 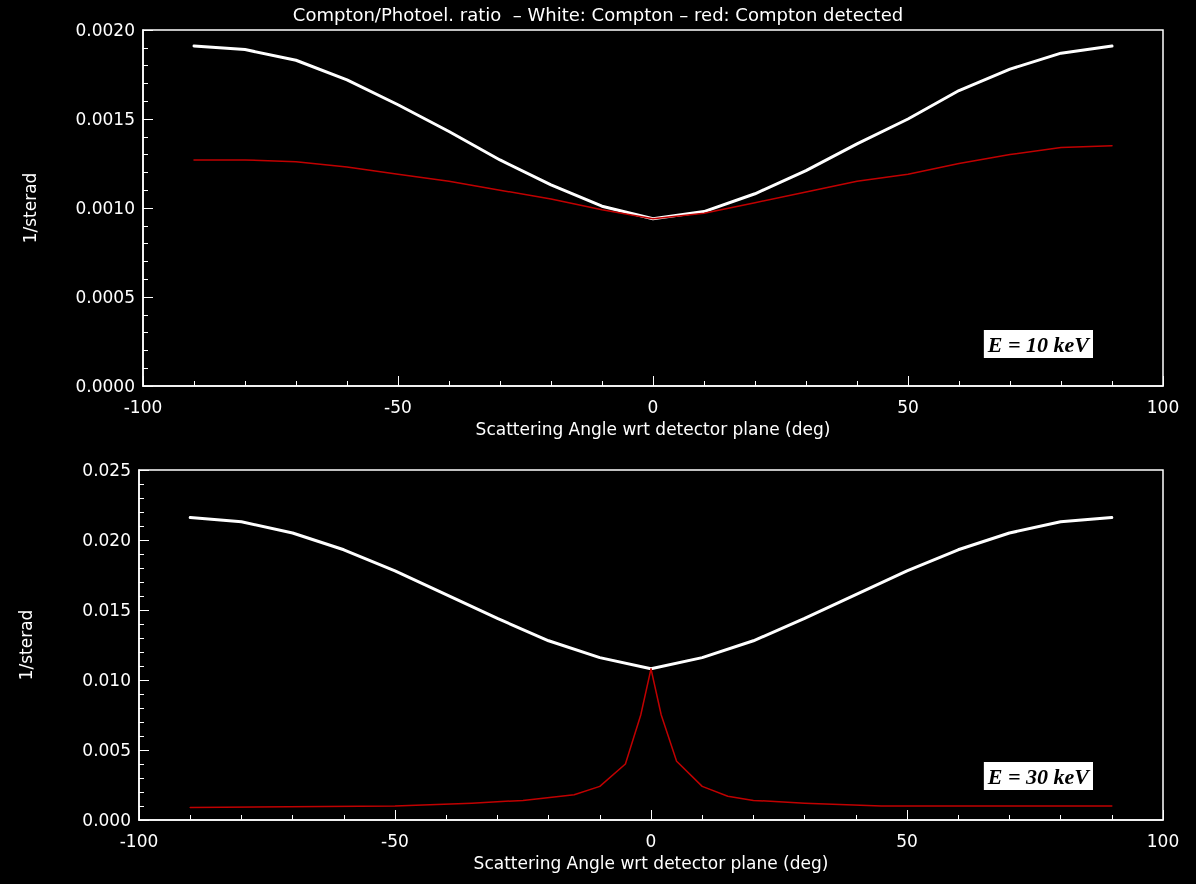 What do you see at coordinates (106, 680) in the screenshot?
I see `y-tick-label: 0.010` at bounding box center [106, 680].